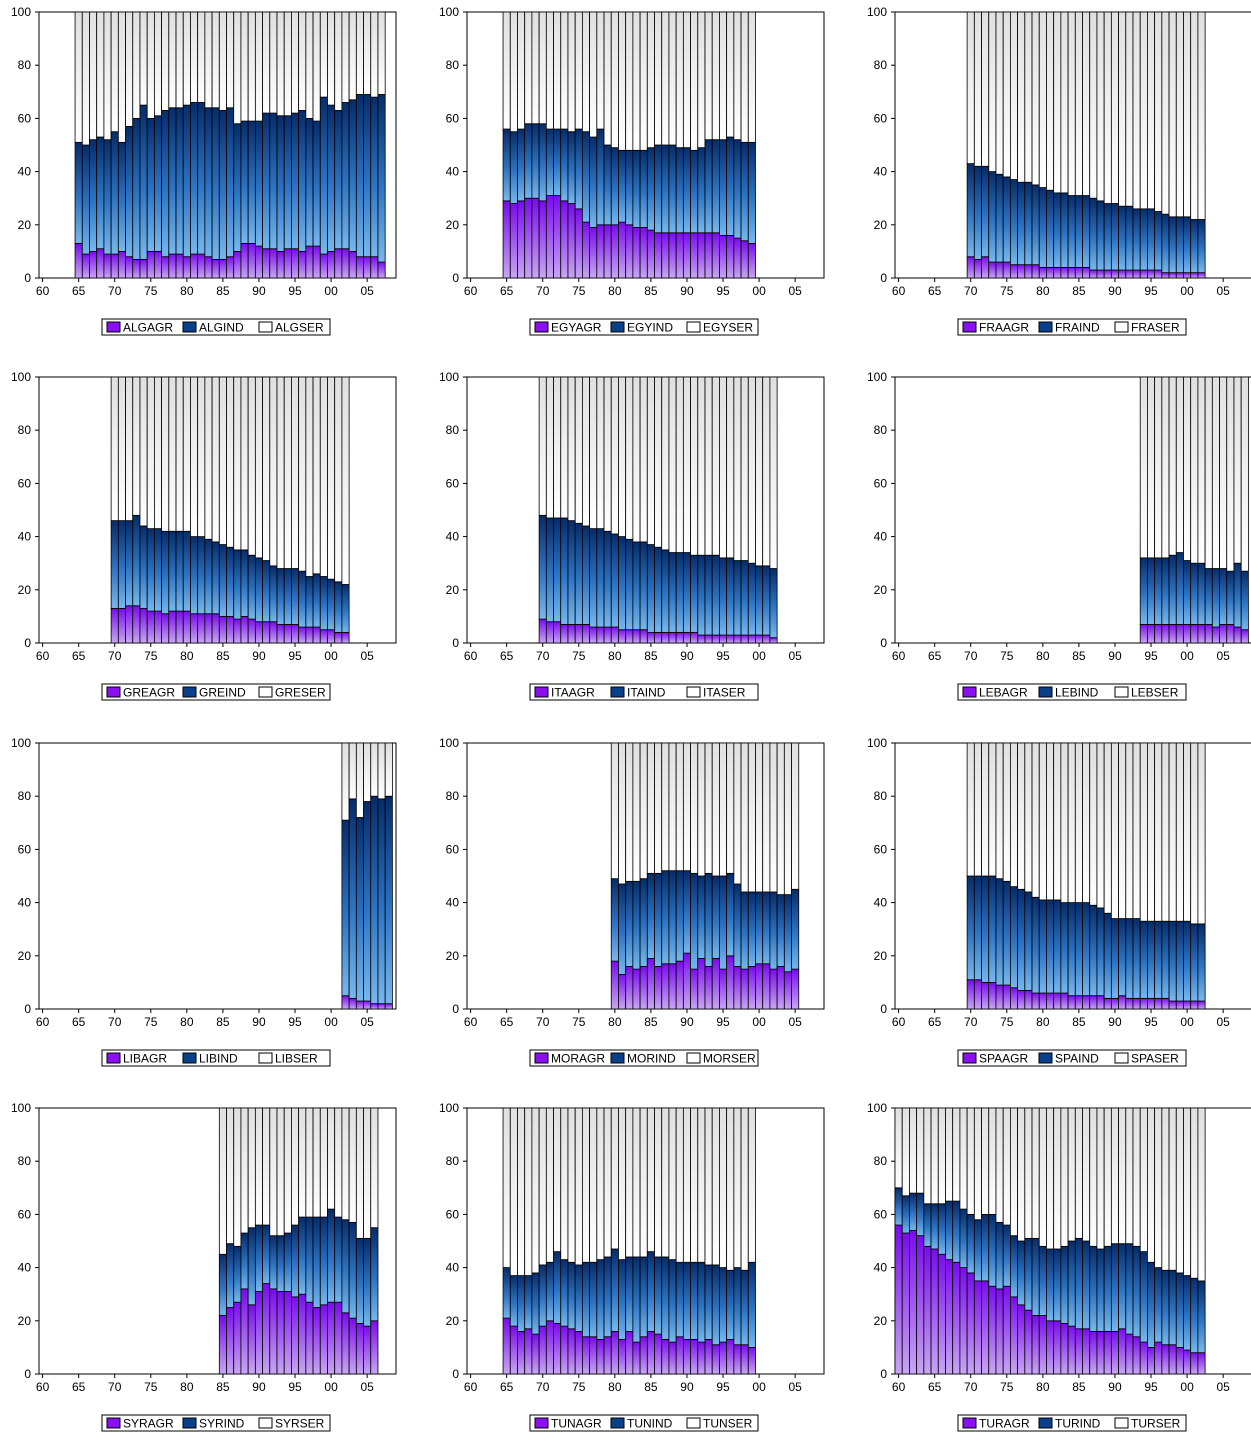  I want to click on y-tick-label: 80, so click(453, 1161).